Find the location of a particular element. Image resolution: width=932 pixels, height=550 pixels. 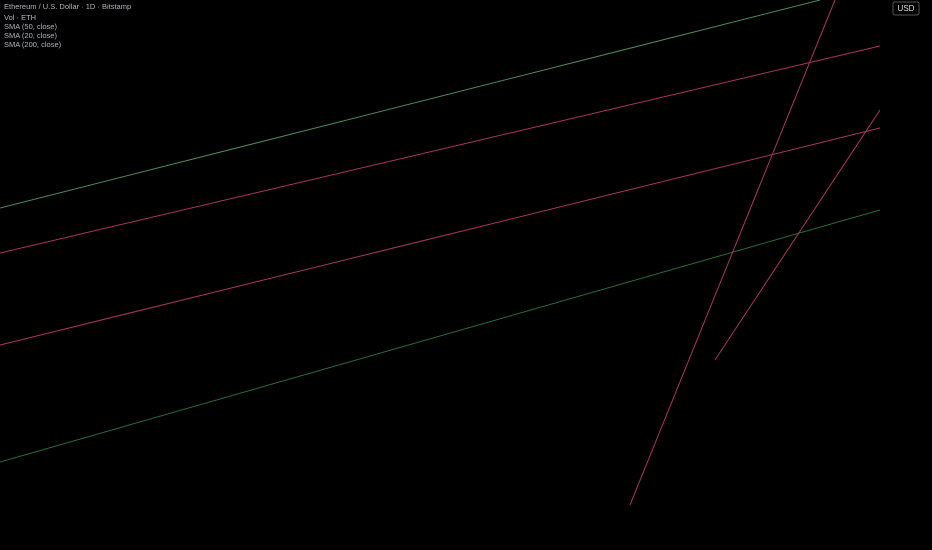

legend-item: SMA (50, close) is located at coordinates (30, 26).